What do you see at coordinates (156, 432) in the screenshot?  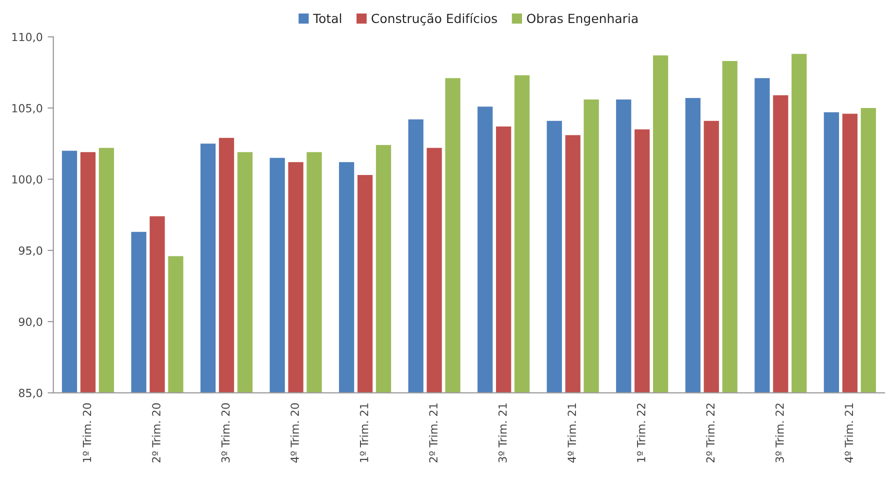 I see `x-tick-label: 2º Trim. 20` at bounding box center [156, 432].